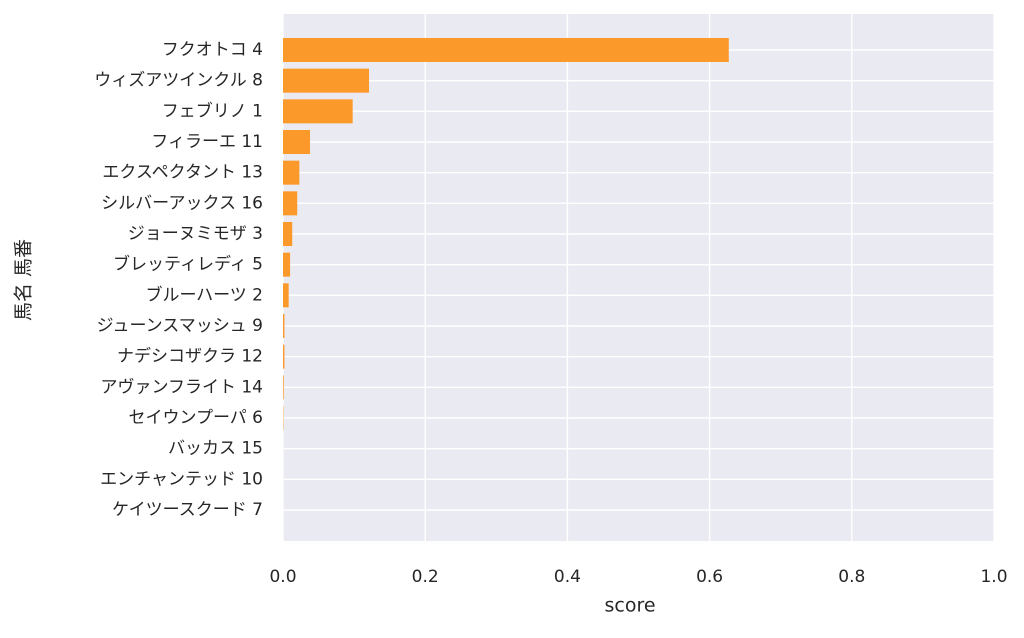  I want to click on x-axis-label: score, so click(629, 606).